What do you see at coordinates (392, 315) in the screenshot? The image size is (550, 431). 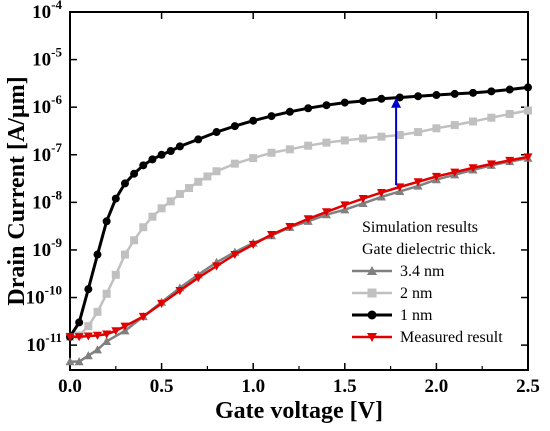 I see `legend-entry: 1 nm` at bounding box center [392, 315].